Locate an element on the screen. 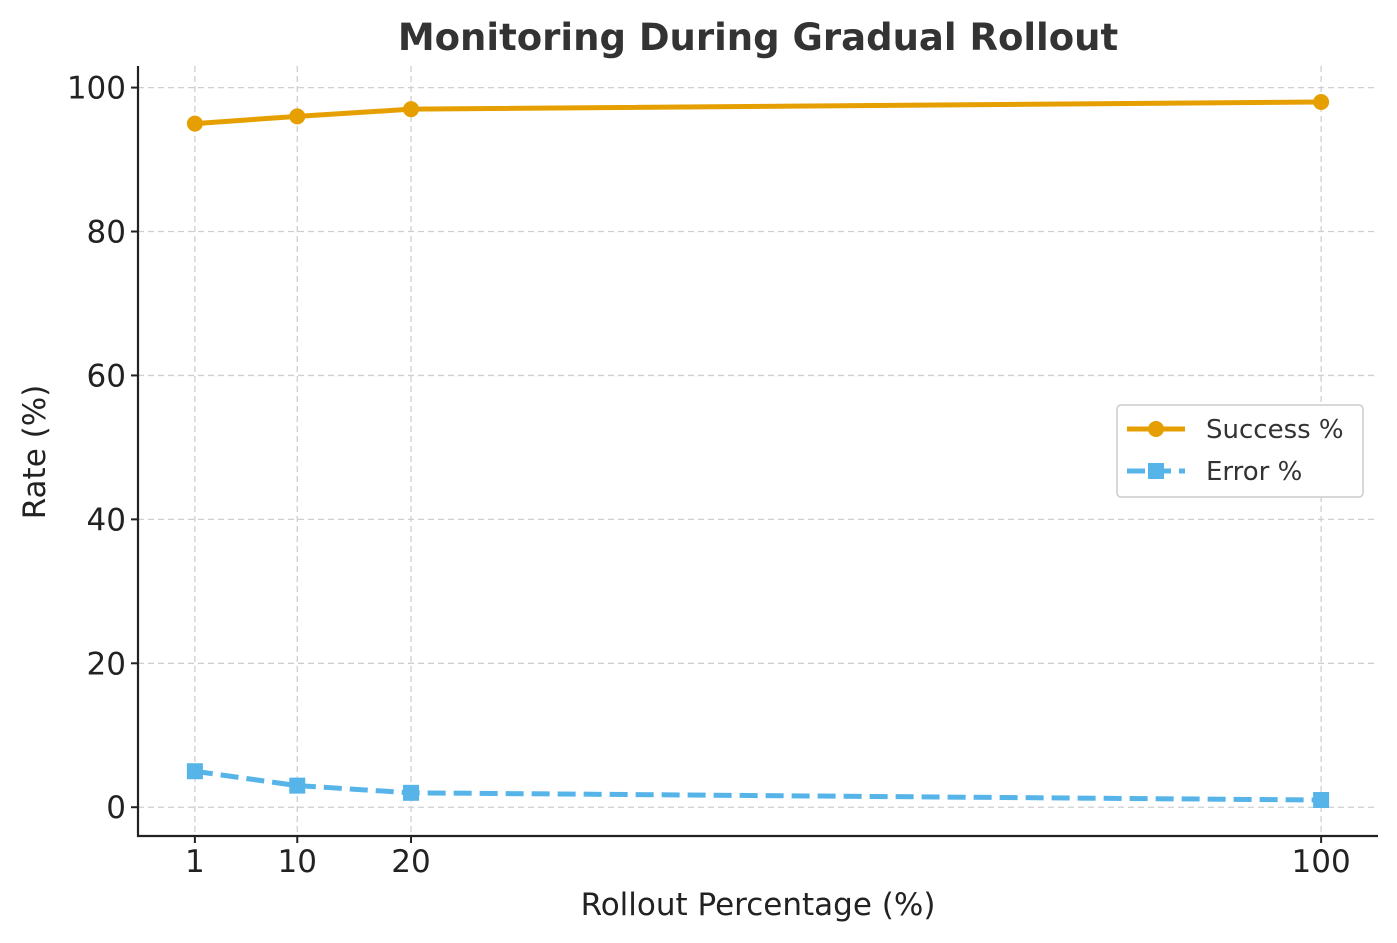 The image size is (1397, 943). y-tick-label: 20 is located at coordinates (106, 664).